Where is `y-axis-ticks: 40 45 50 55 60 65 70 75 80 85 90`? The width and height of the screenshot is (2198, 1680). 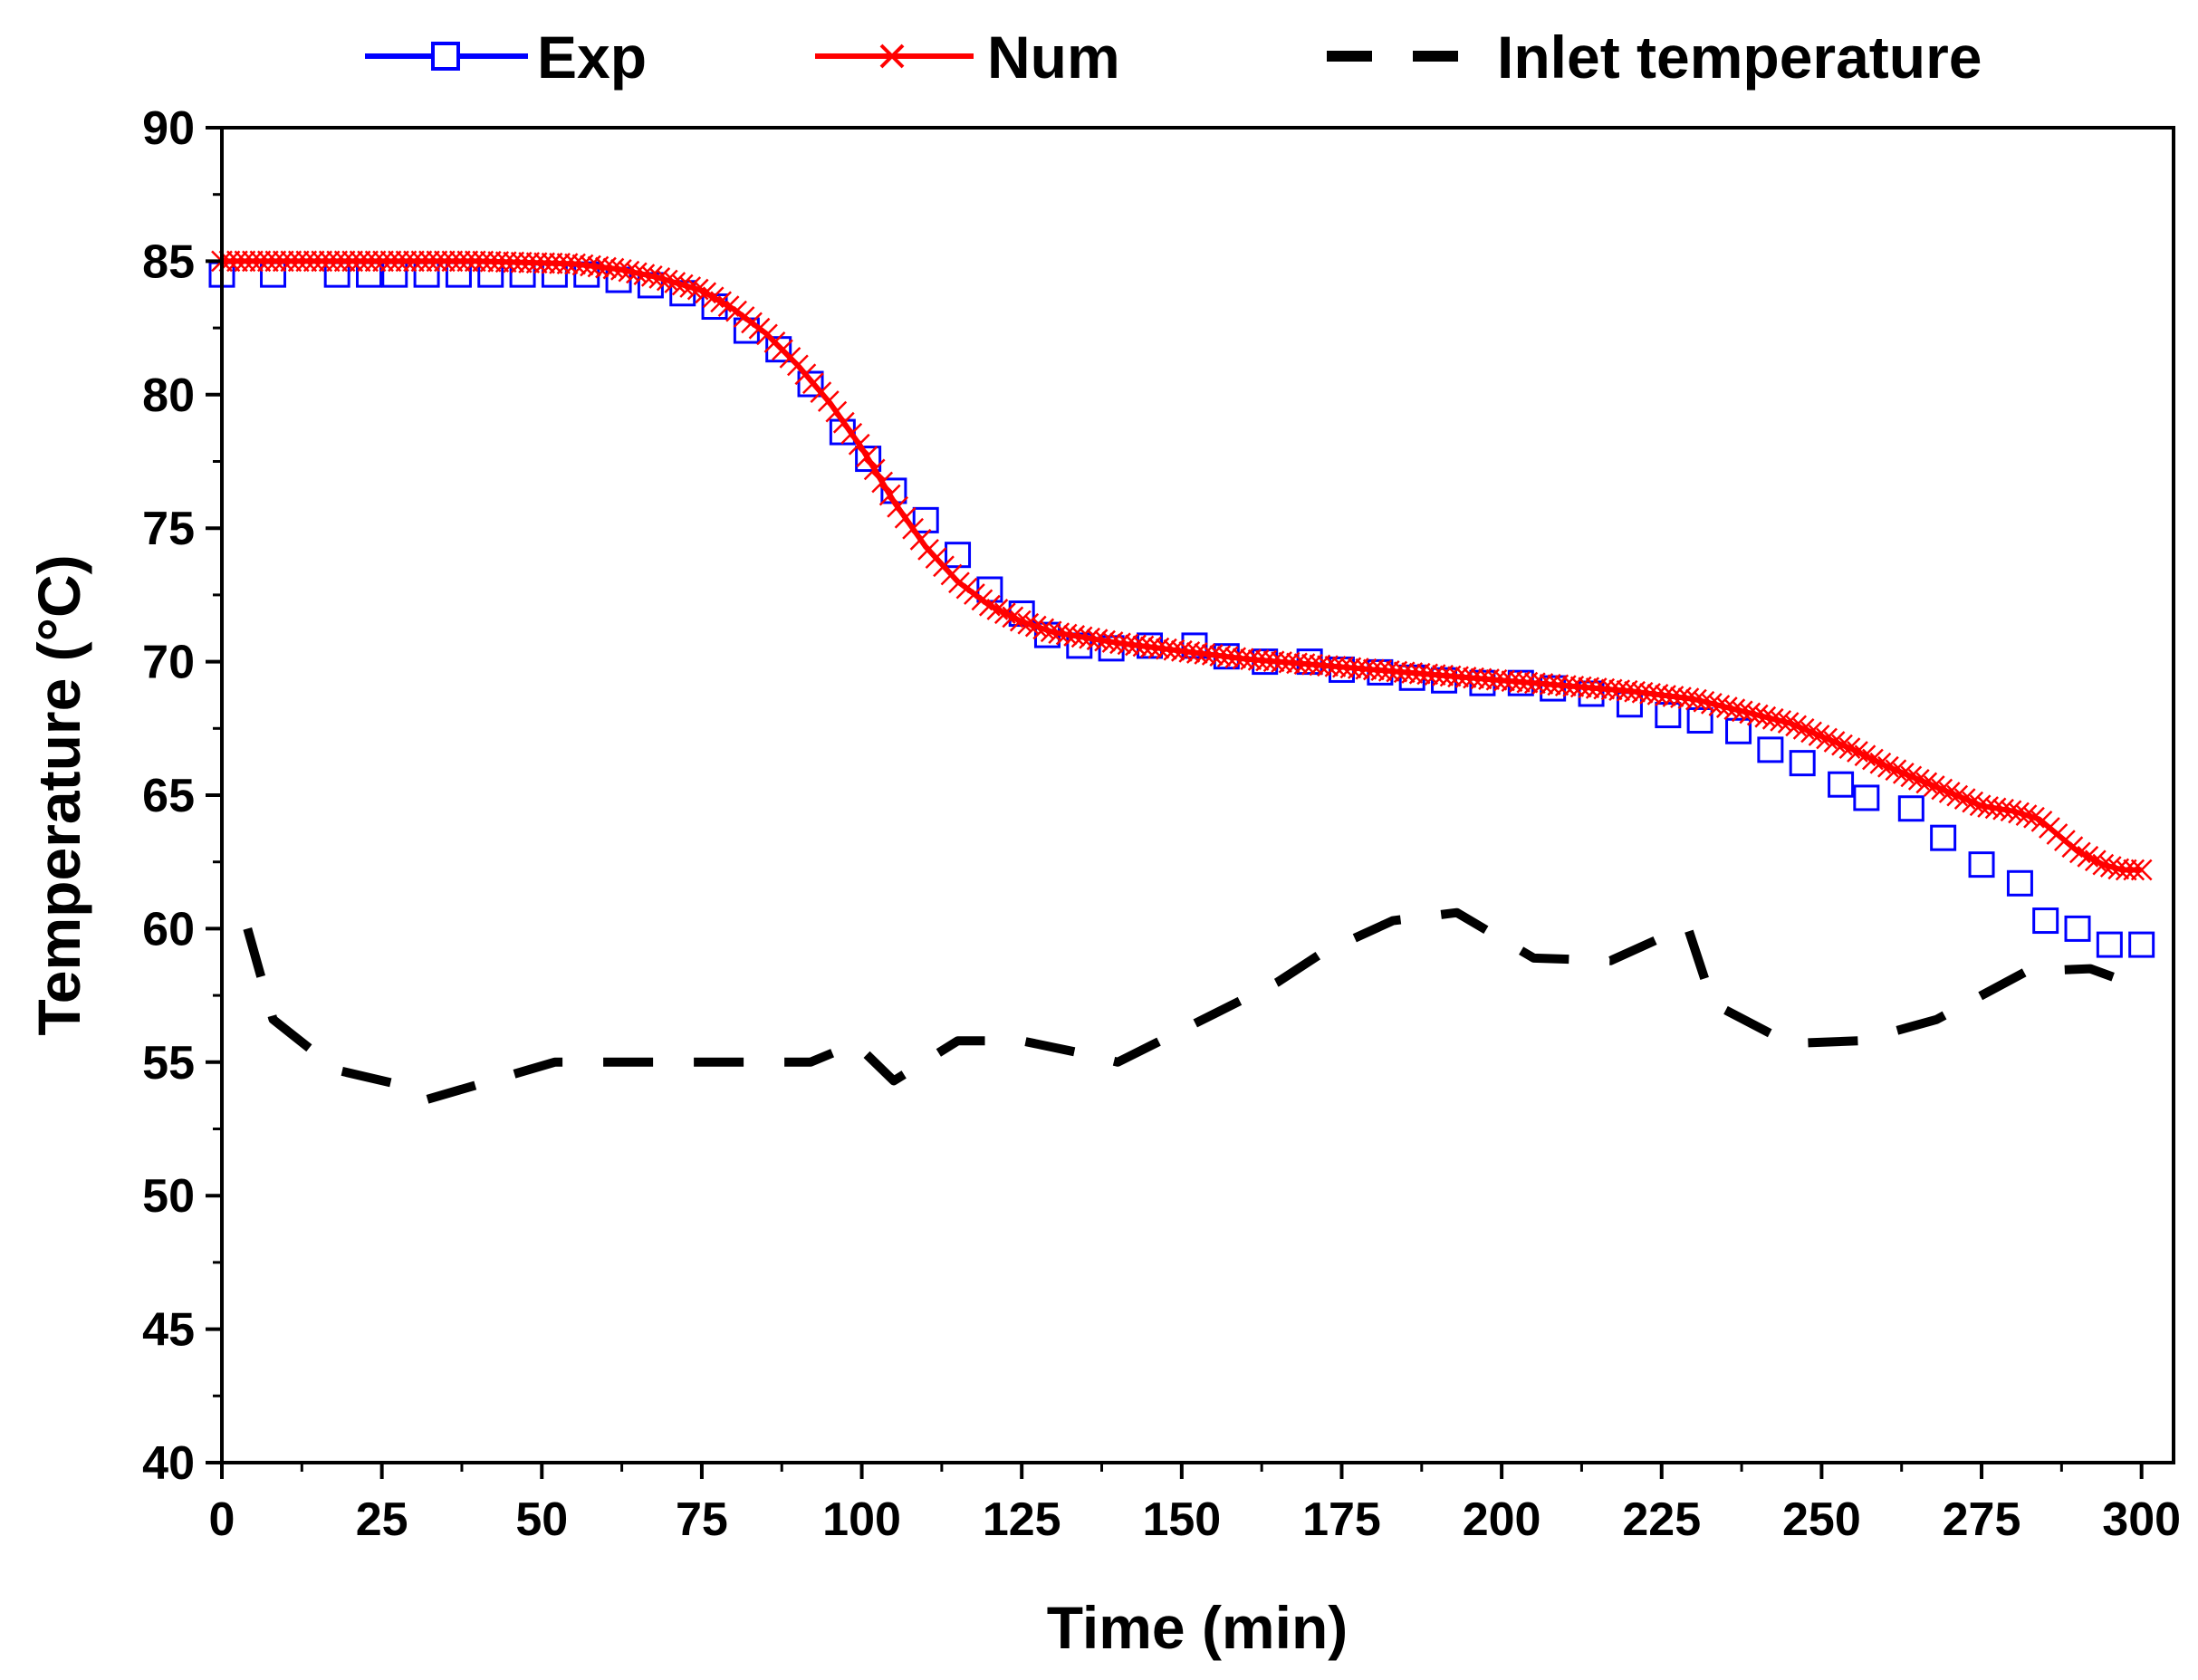
y-axis-ticks: 40 45 50 55 60 65 70 75 80 85 90 is located at coordinates (182, 796).